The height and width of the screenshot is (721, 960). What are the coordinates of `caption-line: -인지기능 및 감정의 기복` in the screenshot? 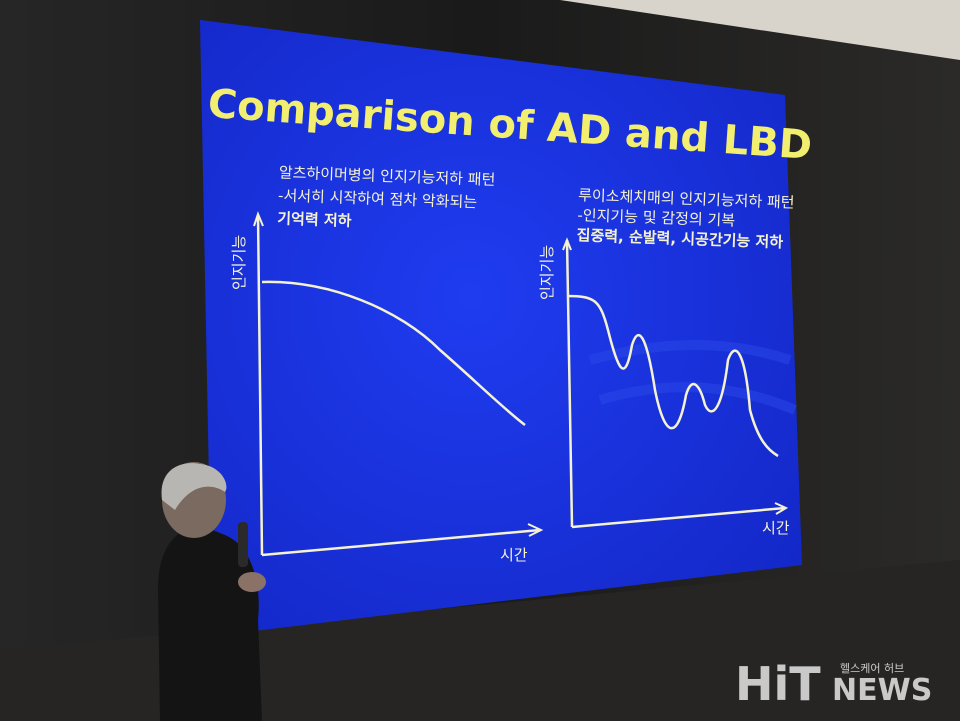 It's located at (656, 217).